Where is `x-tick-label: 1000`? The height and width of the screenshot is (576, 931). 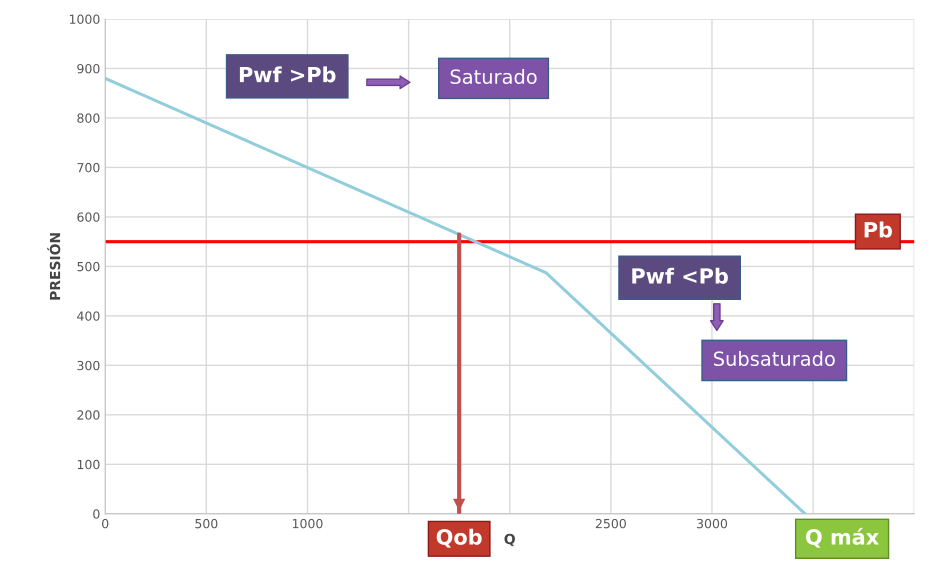
x-tick-label: 1000 is located at coordinates (307, 523).